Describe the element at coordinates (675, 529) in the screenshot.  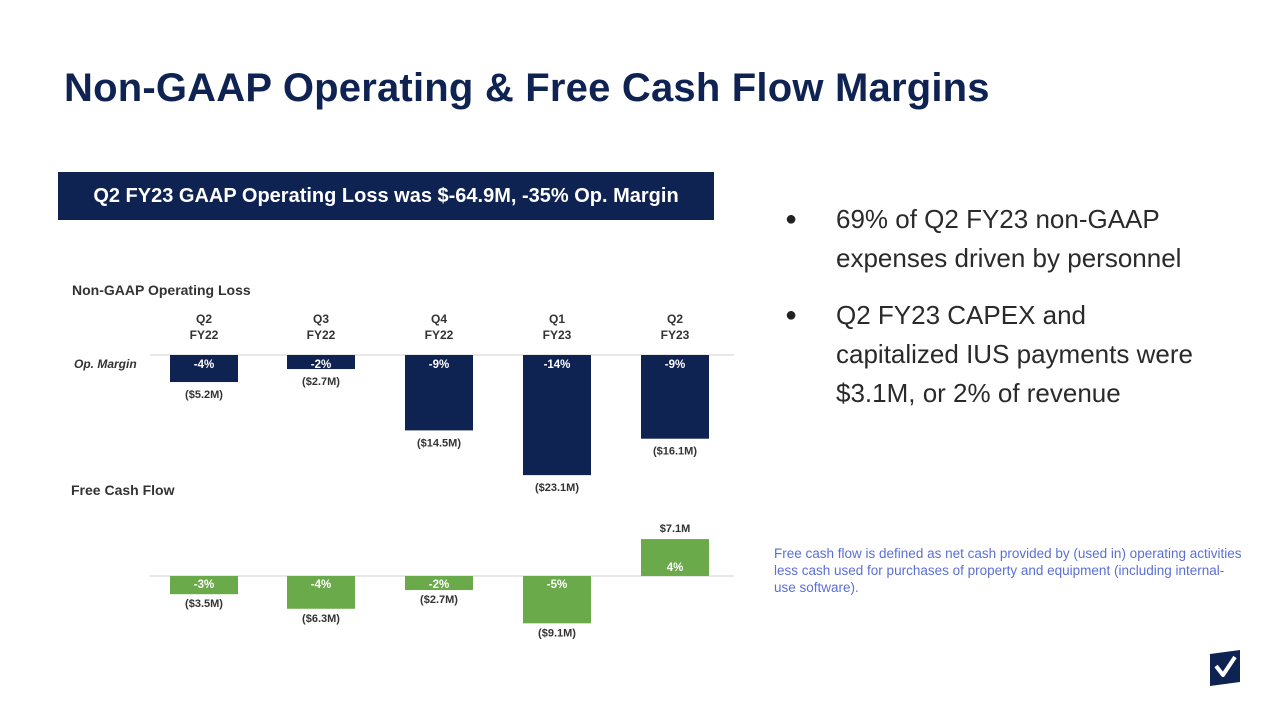
I see `fcf-value-label: $7.1M` at that location.